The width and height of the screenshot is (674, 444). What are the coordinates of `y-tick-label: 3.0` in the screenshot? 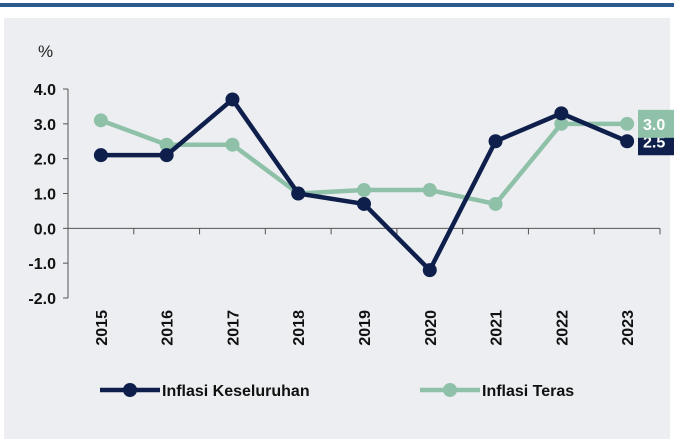 It's located at (45, 125).